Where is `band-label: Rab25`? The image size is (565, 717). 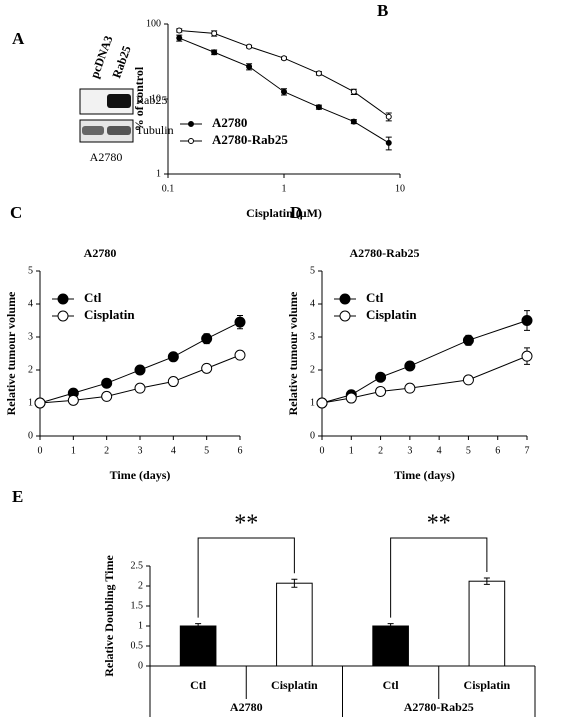
band-label: Rab25 is located at coordinates (151, 100).